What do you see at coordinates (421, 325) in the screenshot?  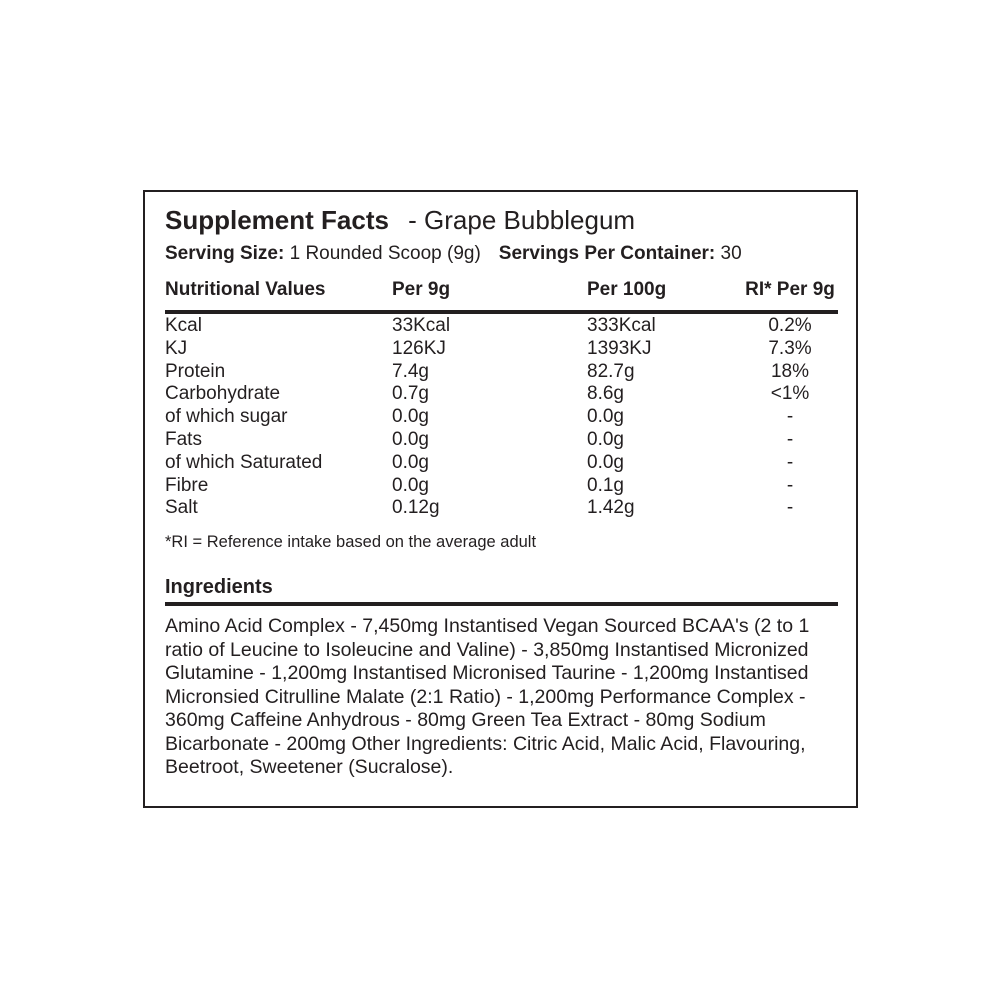 I see `per-9g-value: 33Kcal` at bounding box center [421, 325].